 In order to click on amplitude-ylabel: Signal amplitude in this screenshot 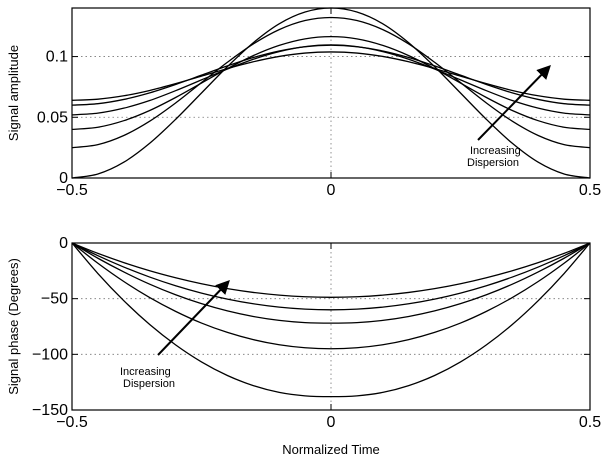, I will do `click(13, 93)`.